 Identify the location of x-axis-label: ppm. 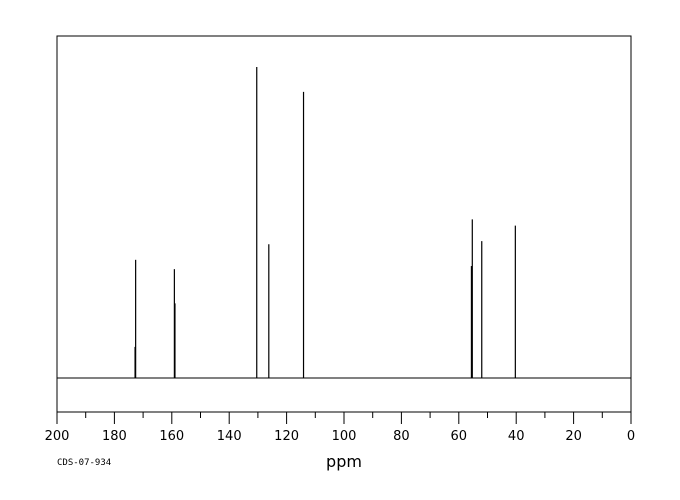
(344, 461).